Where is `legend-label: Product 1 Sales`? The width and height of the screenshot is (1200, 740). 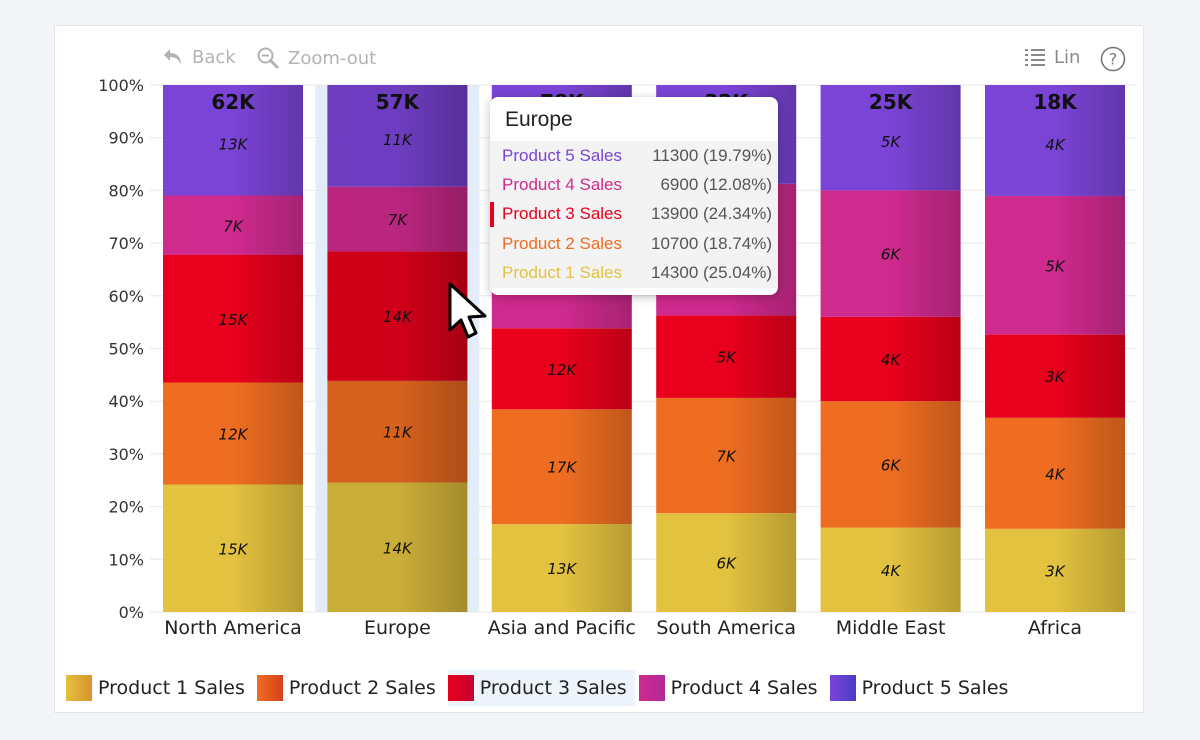
legend-label: Product 1 Sales is located at coordinates (171, 688).